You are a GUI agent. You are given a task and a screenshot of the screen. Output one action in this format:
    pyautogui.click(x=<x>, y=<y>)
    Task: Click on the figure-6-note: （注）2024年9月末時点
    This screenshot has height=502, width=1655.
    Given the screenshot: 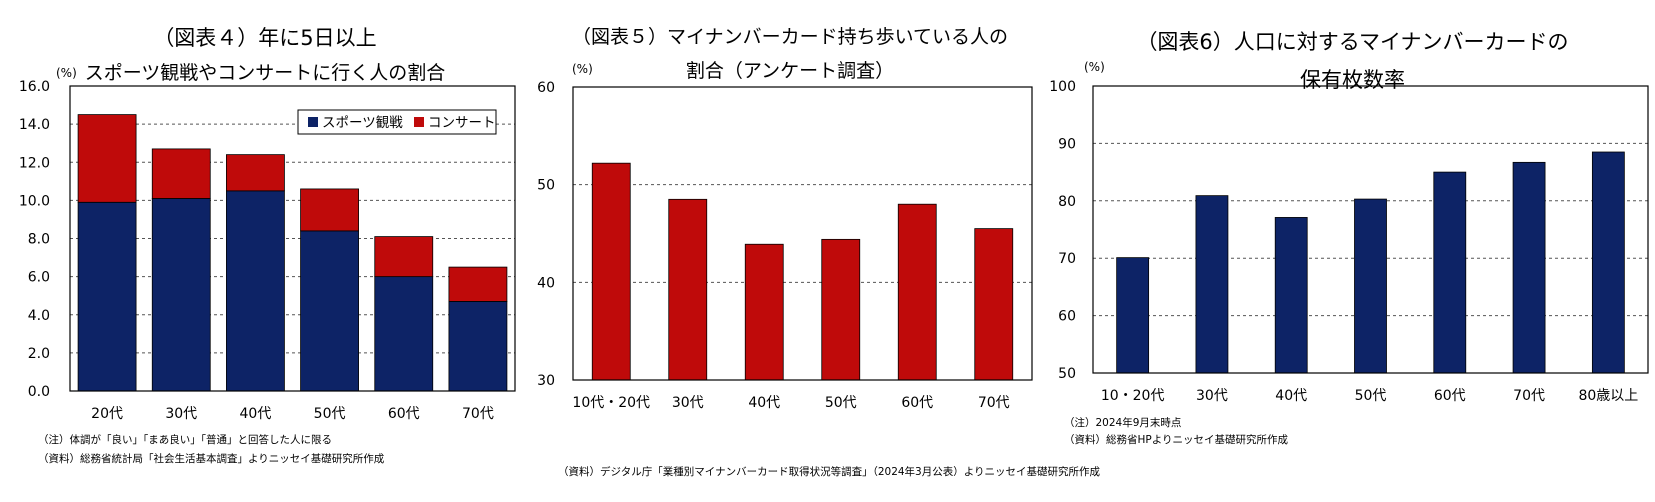 What is the action you would take?
    pyautogui.click(x=1123, y=423)
    